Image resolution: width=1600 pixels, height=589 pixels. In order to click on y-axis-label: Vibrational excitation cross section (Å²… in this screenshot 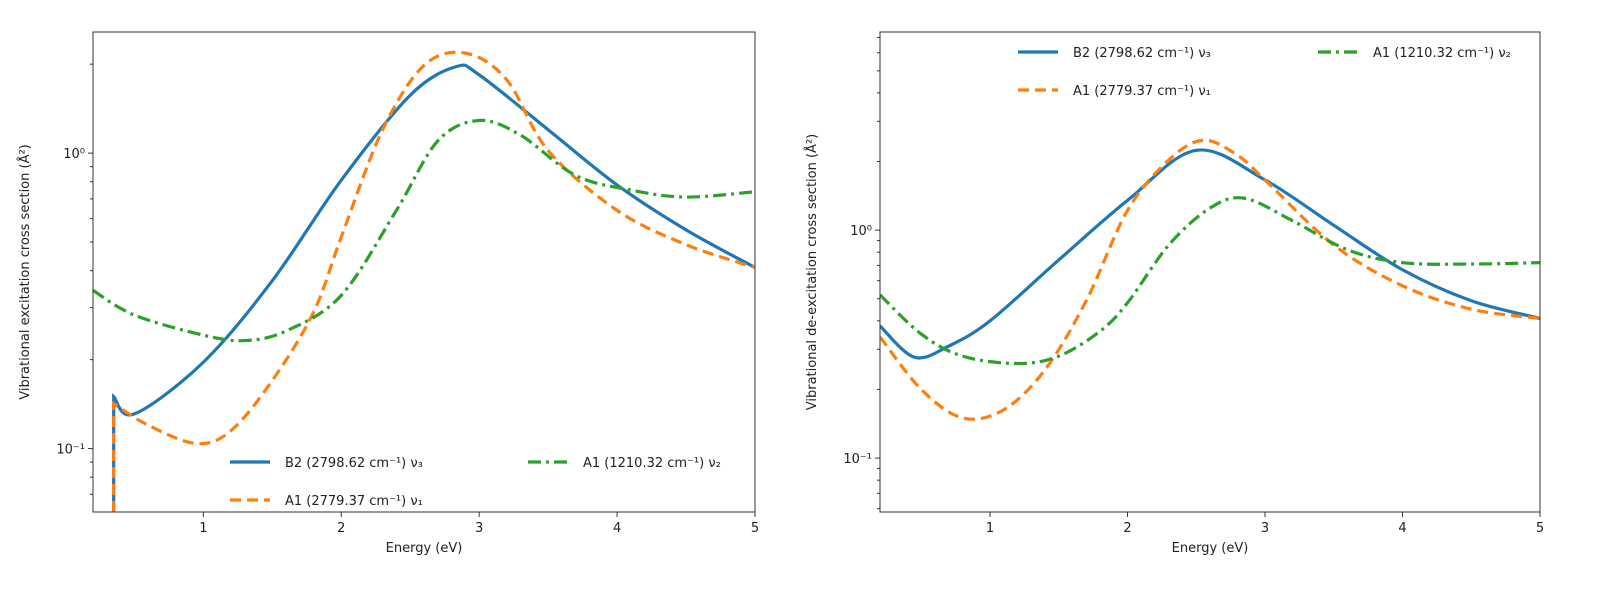, I will do `click(25, 272)`.